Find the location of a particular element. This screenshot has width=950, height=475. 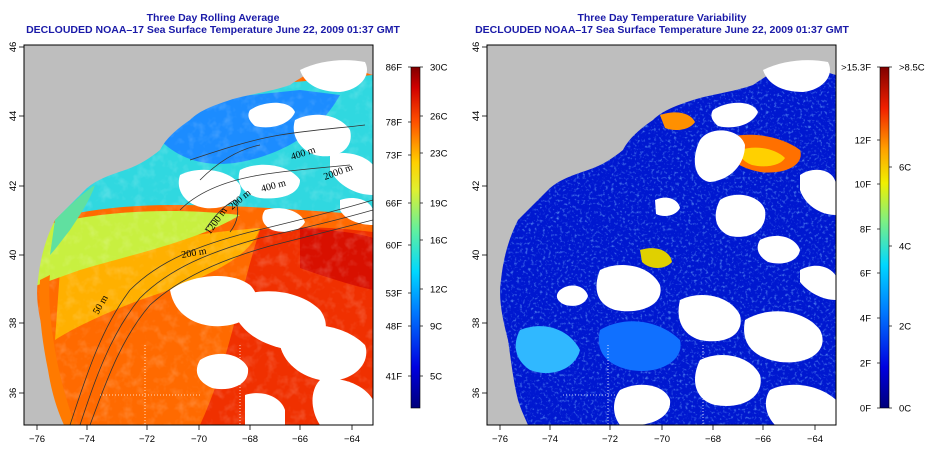

right-lon-axis: −76 −74 −72 −70 −68 −66 −64 is located at coordinates (657, 435).